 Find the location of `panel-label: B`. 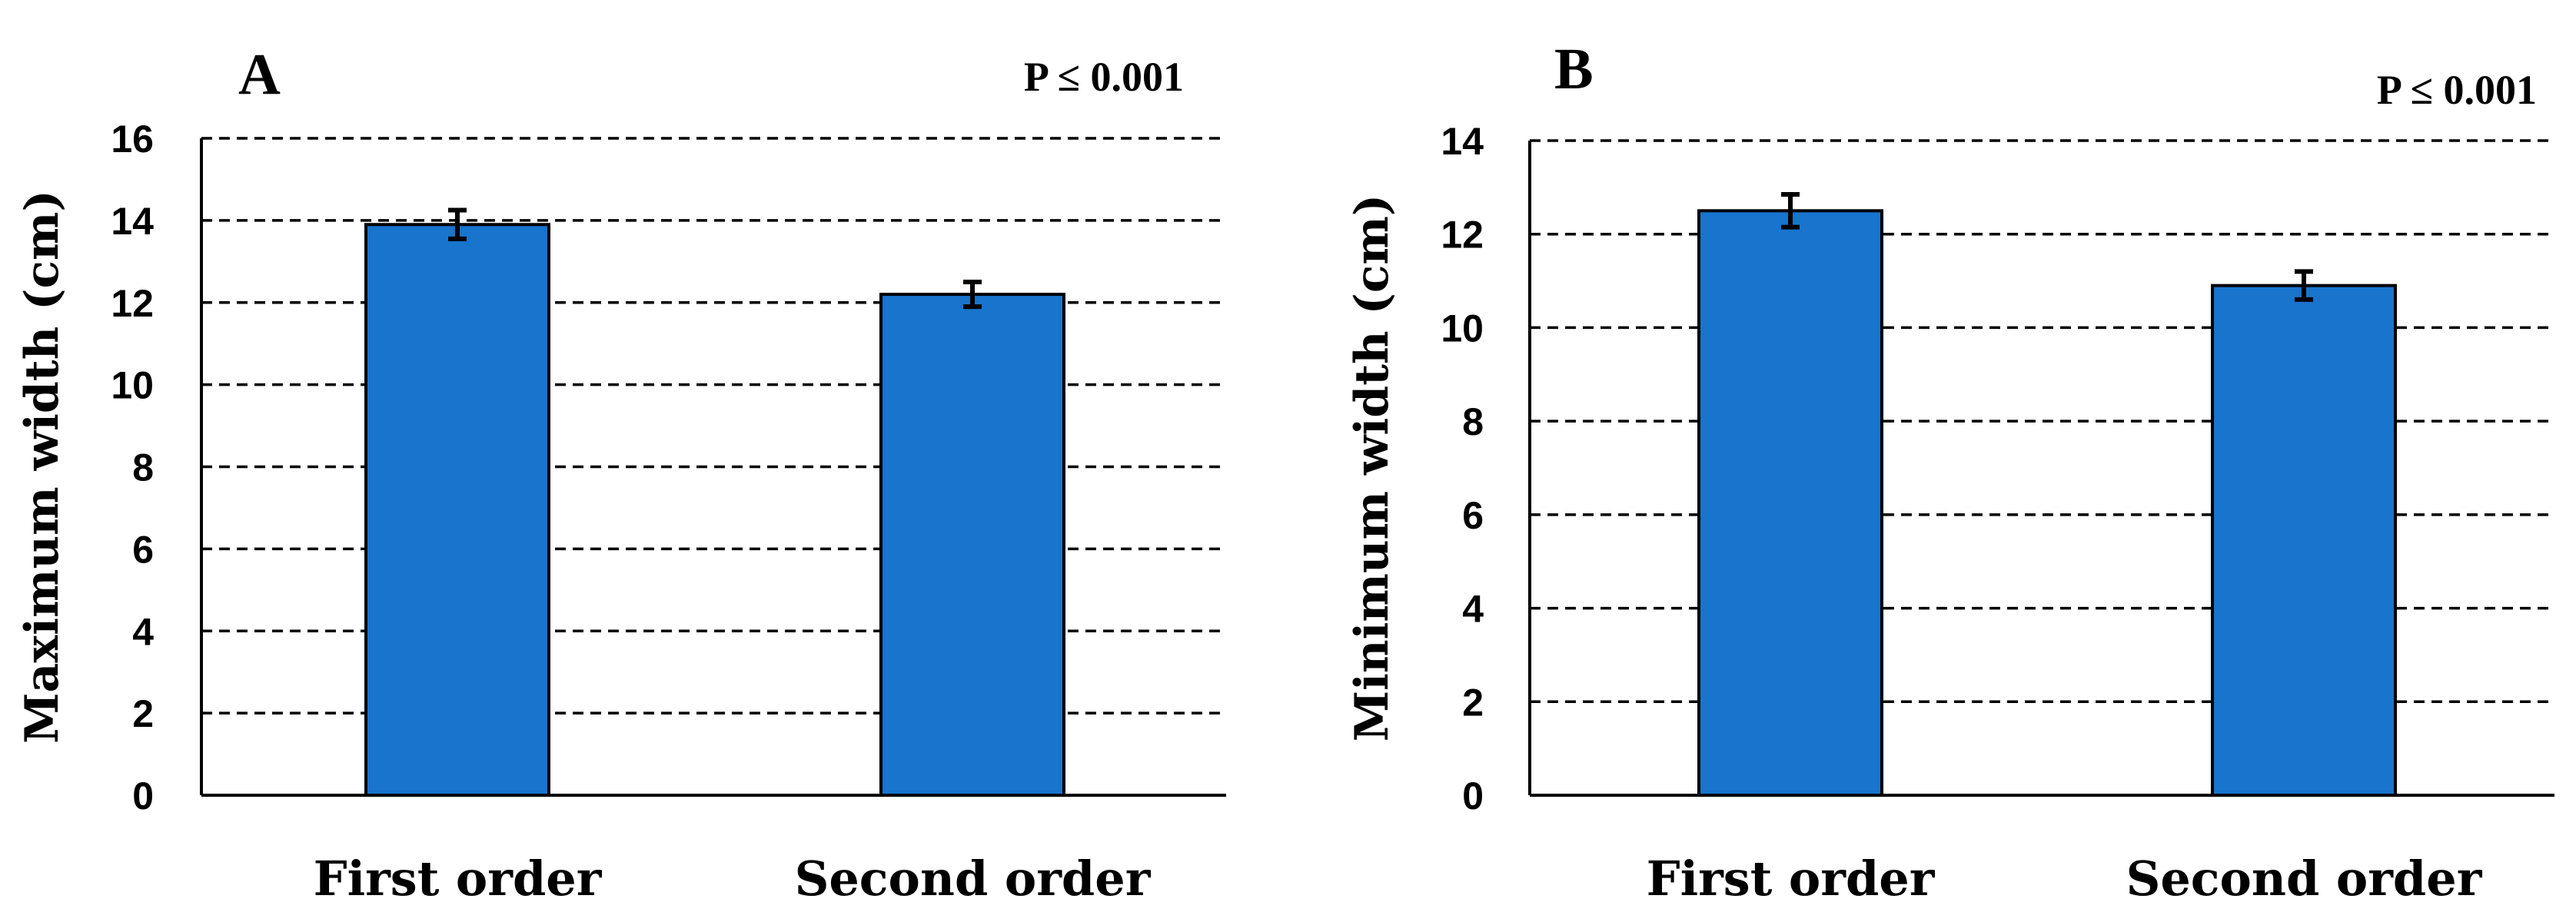

panel-label: B is located at coordinates (1574, 69).